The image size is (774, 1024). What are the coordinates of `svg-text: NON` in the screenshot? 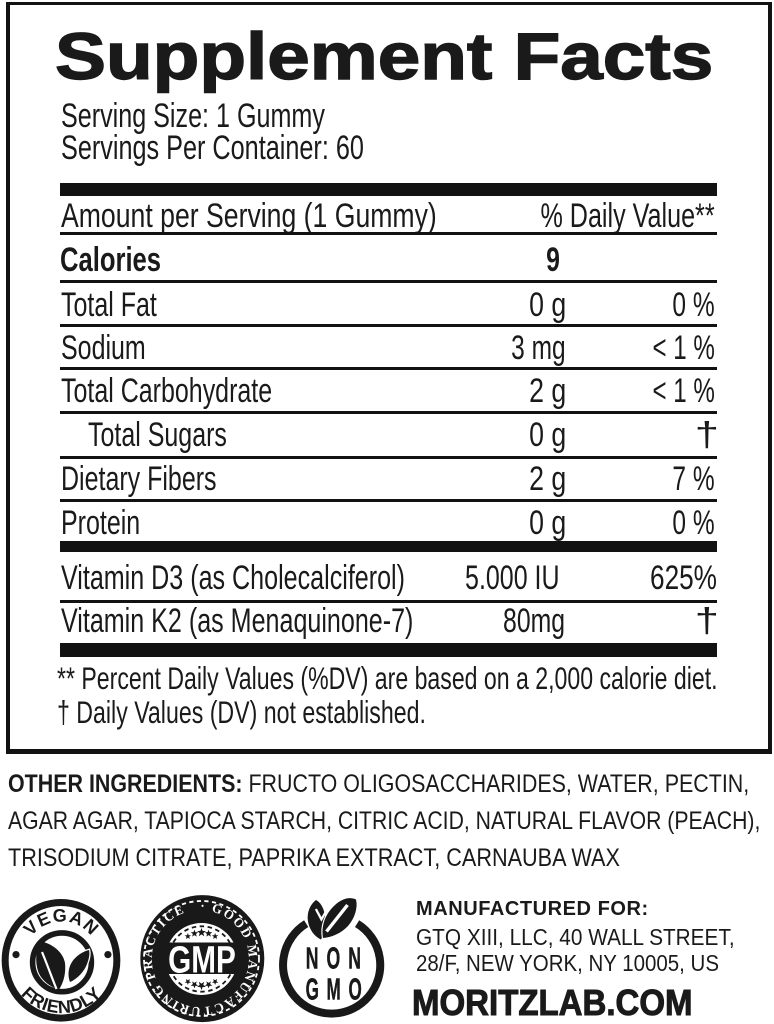 It's located at (337, 959).